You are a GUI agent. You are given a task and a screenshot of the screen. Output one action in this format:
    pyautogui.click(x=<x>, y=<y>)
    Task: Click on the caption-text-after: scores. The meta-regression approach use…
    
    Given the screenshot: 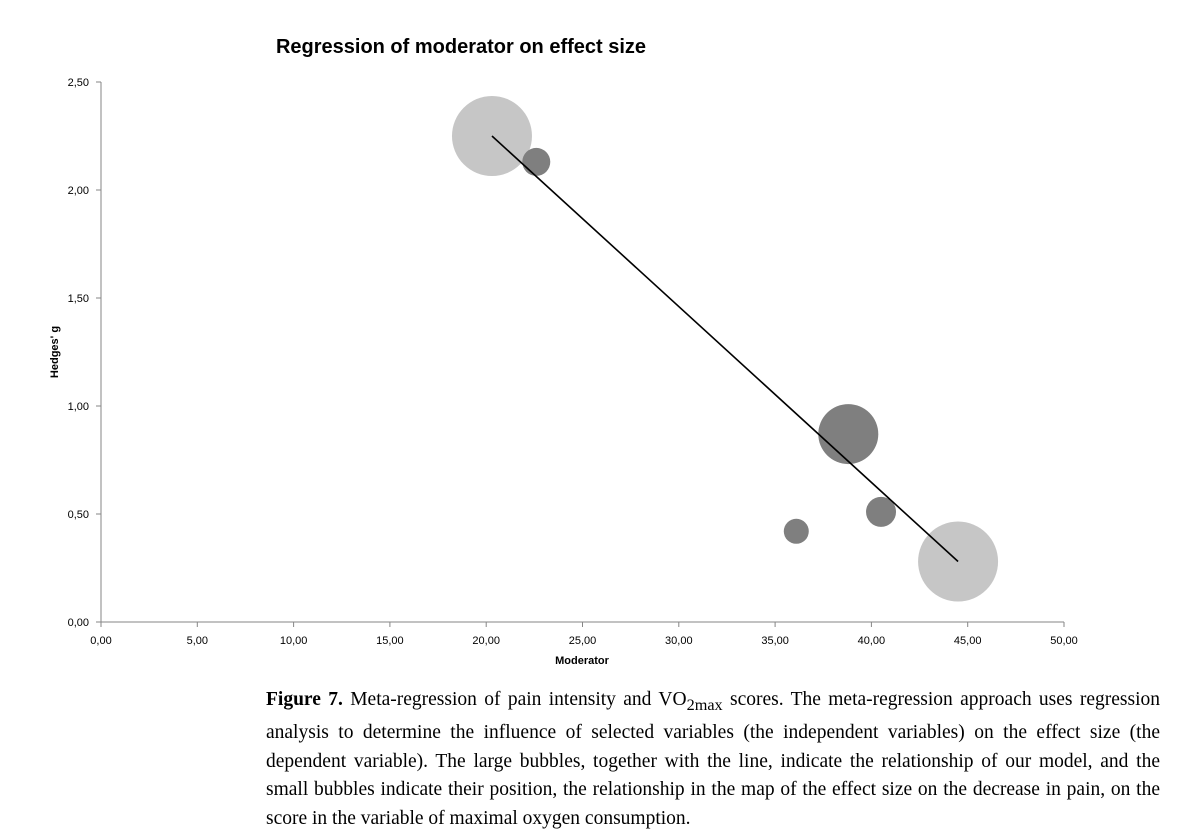 What is the action you would take?
    pyautogui.click(x=713, y=759)
    